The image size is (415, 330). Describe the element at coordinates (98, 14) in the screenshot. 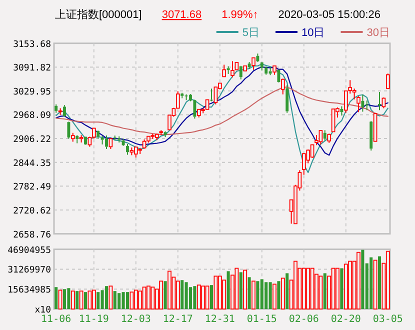

I see `chart-title: 上证指数[000001]` at that location.